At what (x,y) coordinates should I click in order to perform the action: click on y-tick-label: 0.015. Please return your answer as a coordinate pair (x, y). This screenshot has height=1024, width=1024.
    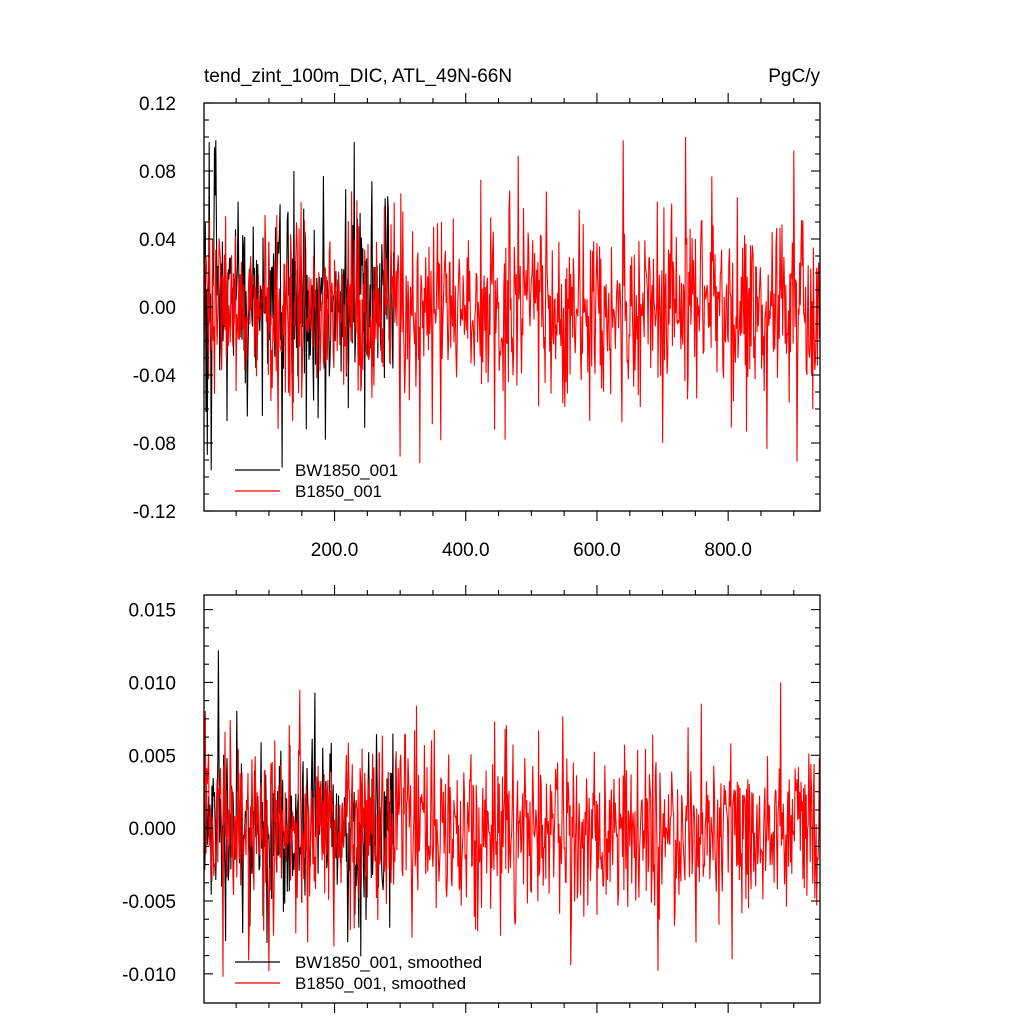
    Looking at the image, I should click on (152, 611).